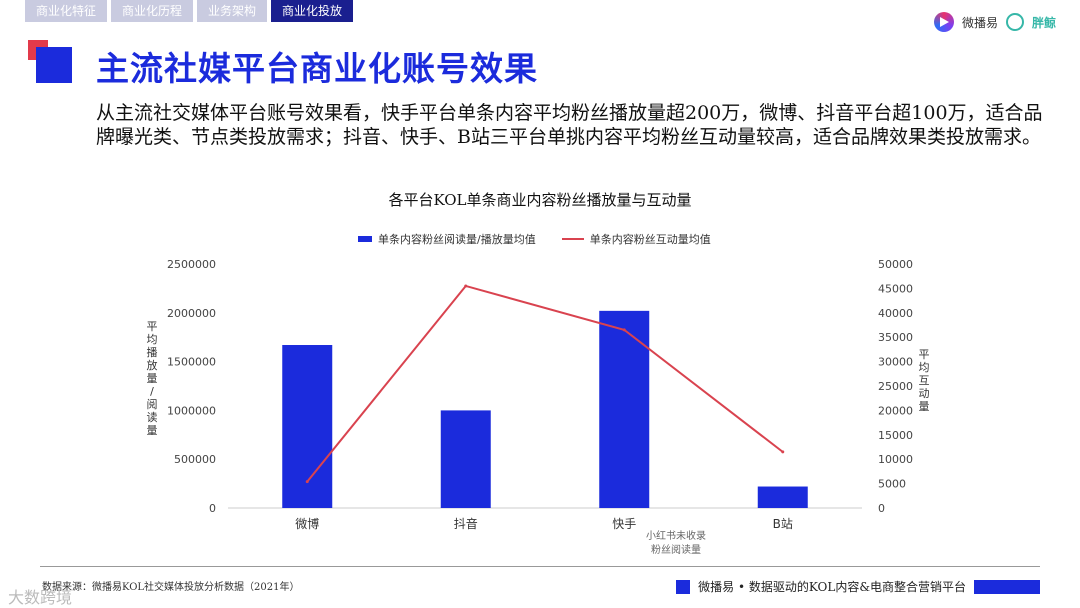  I want to click on footer-slogan: 微播易 • 数据驱动的KOL内容&电商整合营销平台, so click(858, 586).